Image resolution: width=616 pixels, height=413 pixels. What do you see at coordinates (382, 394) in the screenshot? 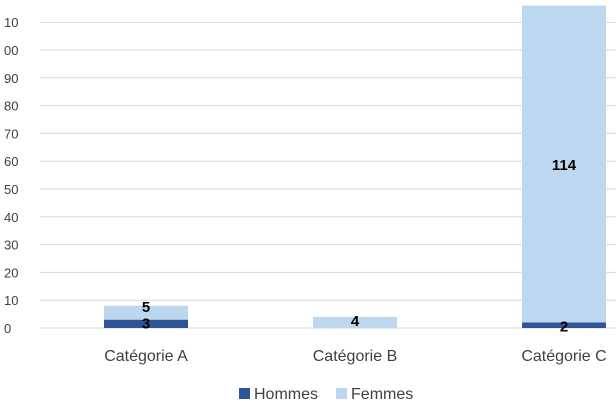
I see `legend-label: Femmes` at bounding box center [382, 394].